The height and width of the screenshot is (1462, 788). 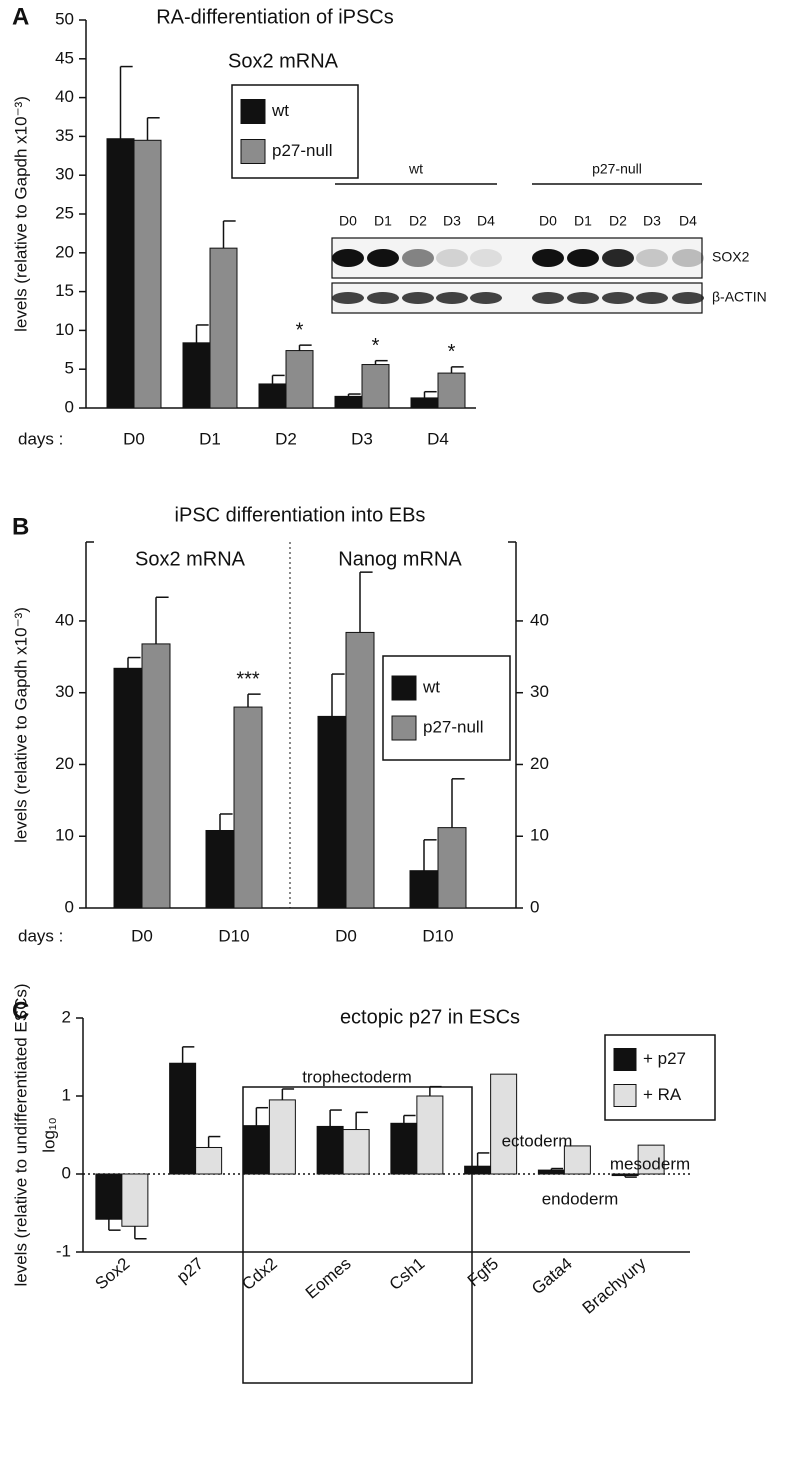 I want to click on legend-label: wt, so click(x=431, y=686).